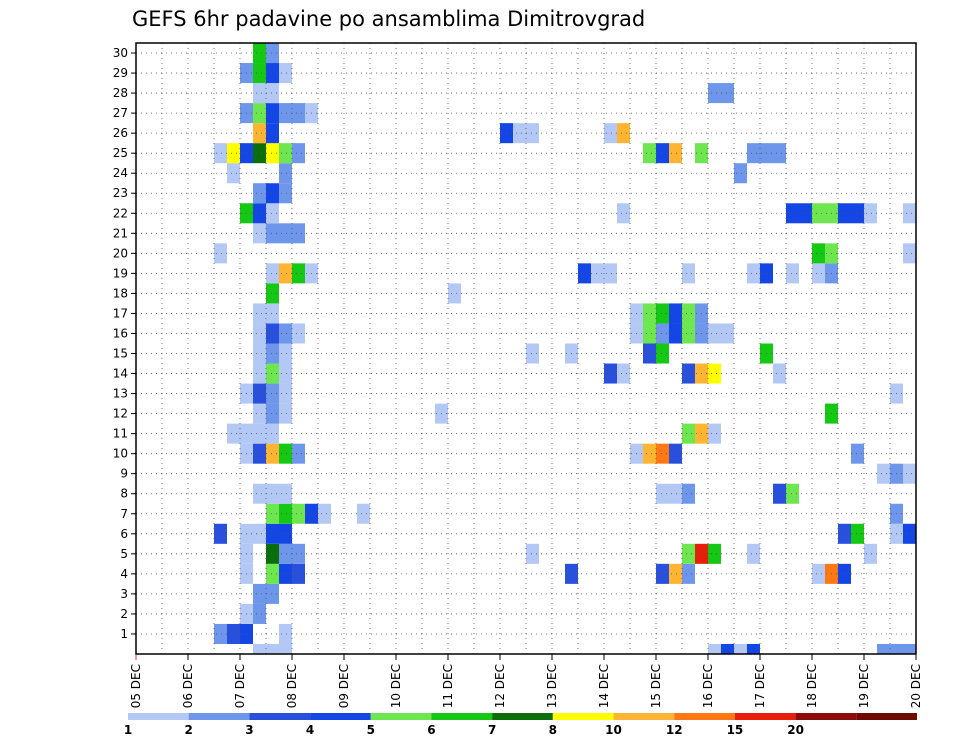  What do you see at coordinates (500, 686) in the screenshot?
I see `x-tick-label: 12 DEC` at bounding box center [500, 686].